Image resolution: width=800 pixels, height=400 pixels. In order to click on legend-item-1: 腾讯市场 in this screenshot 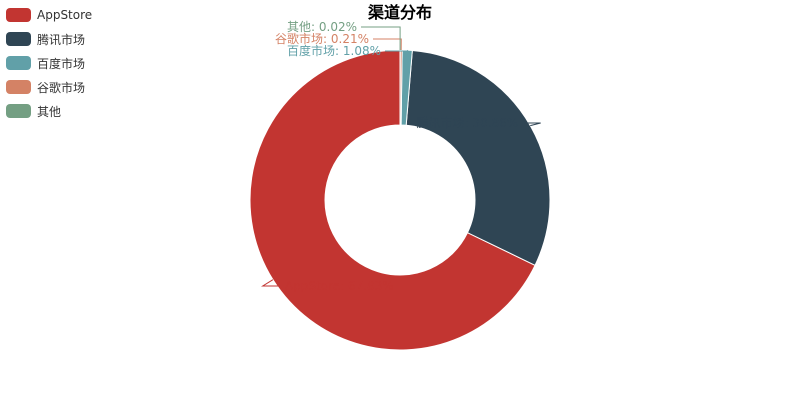, I will do `click(49, 39)`.